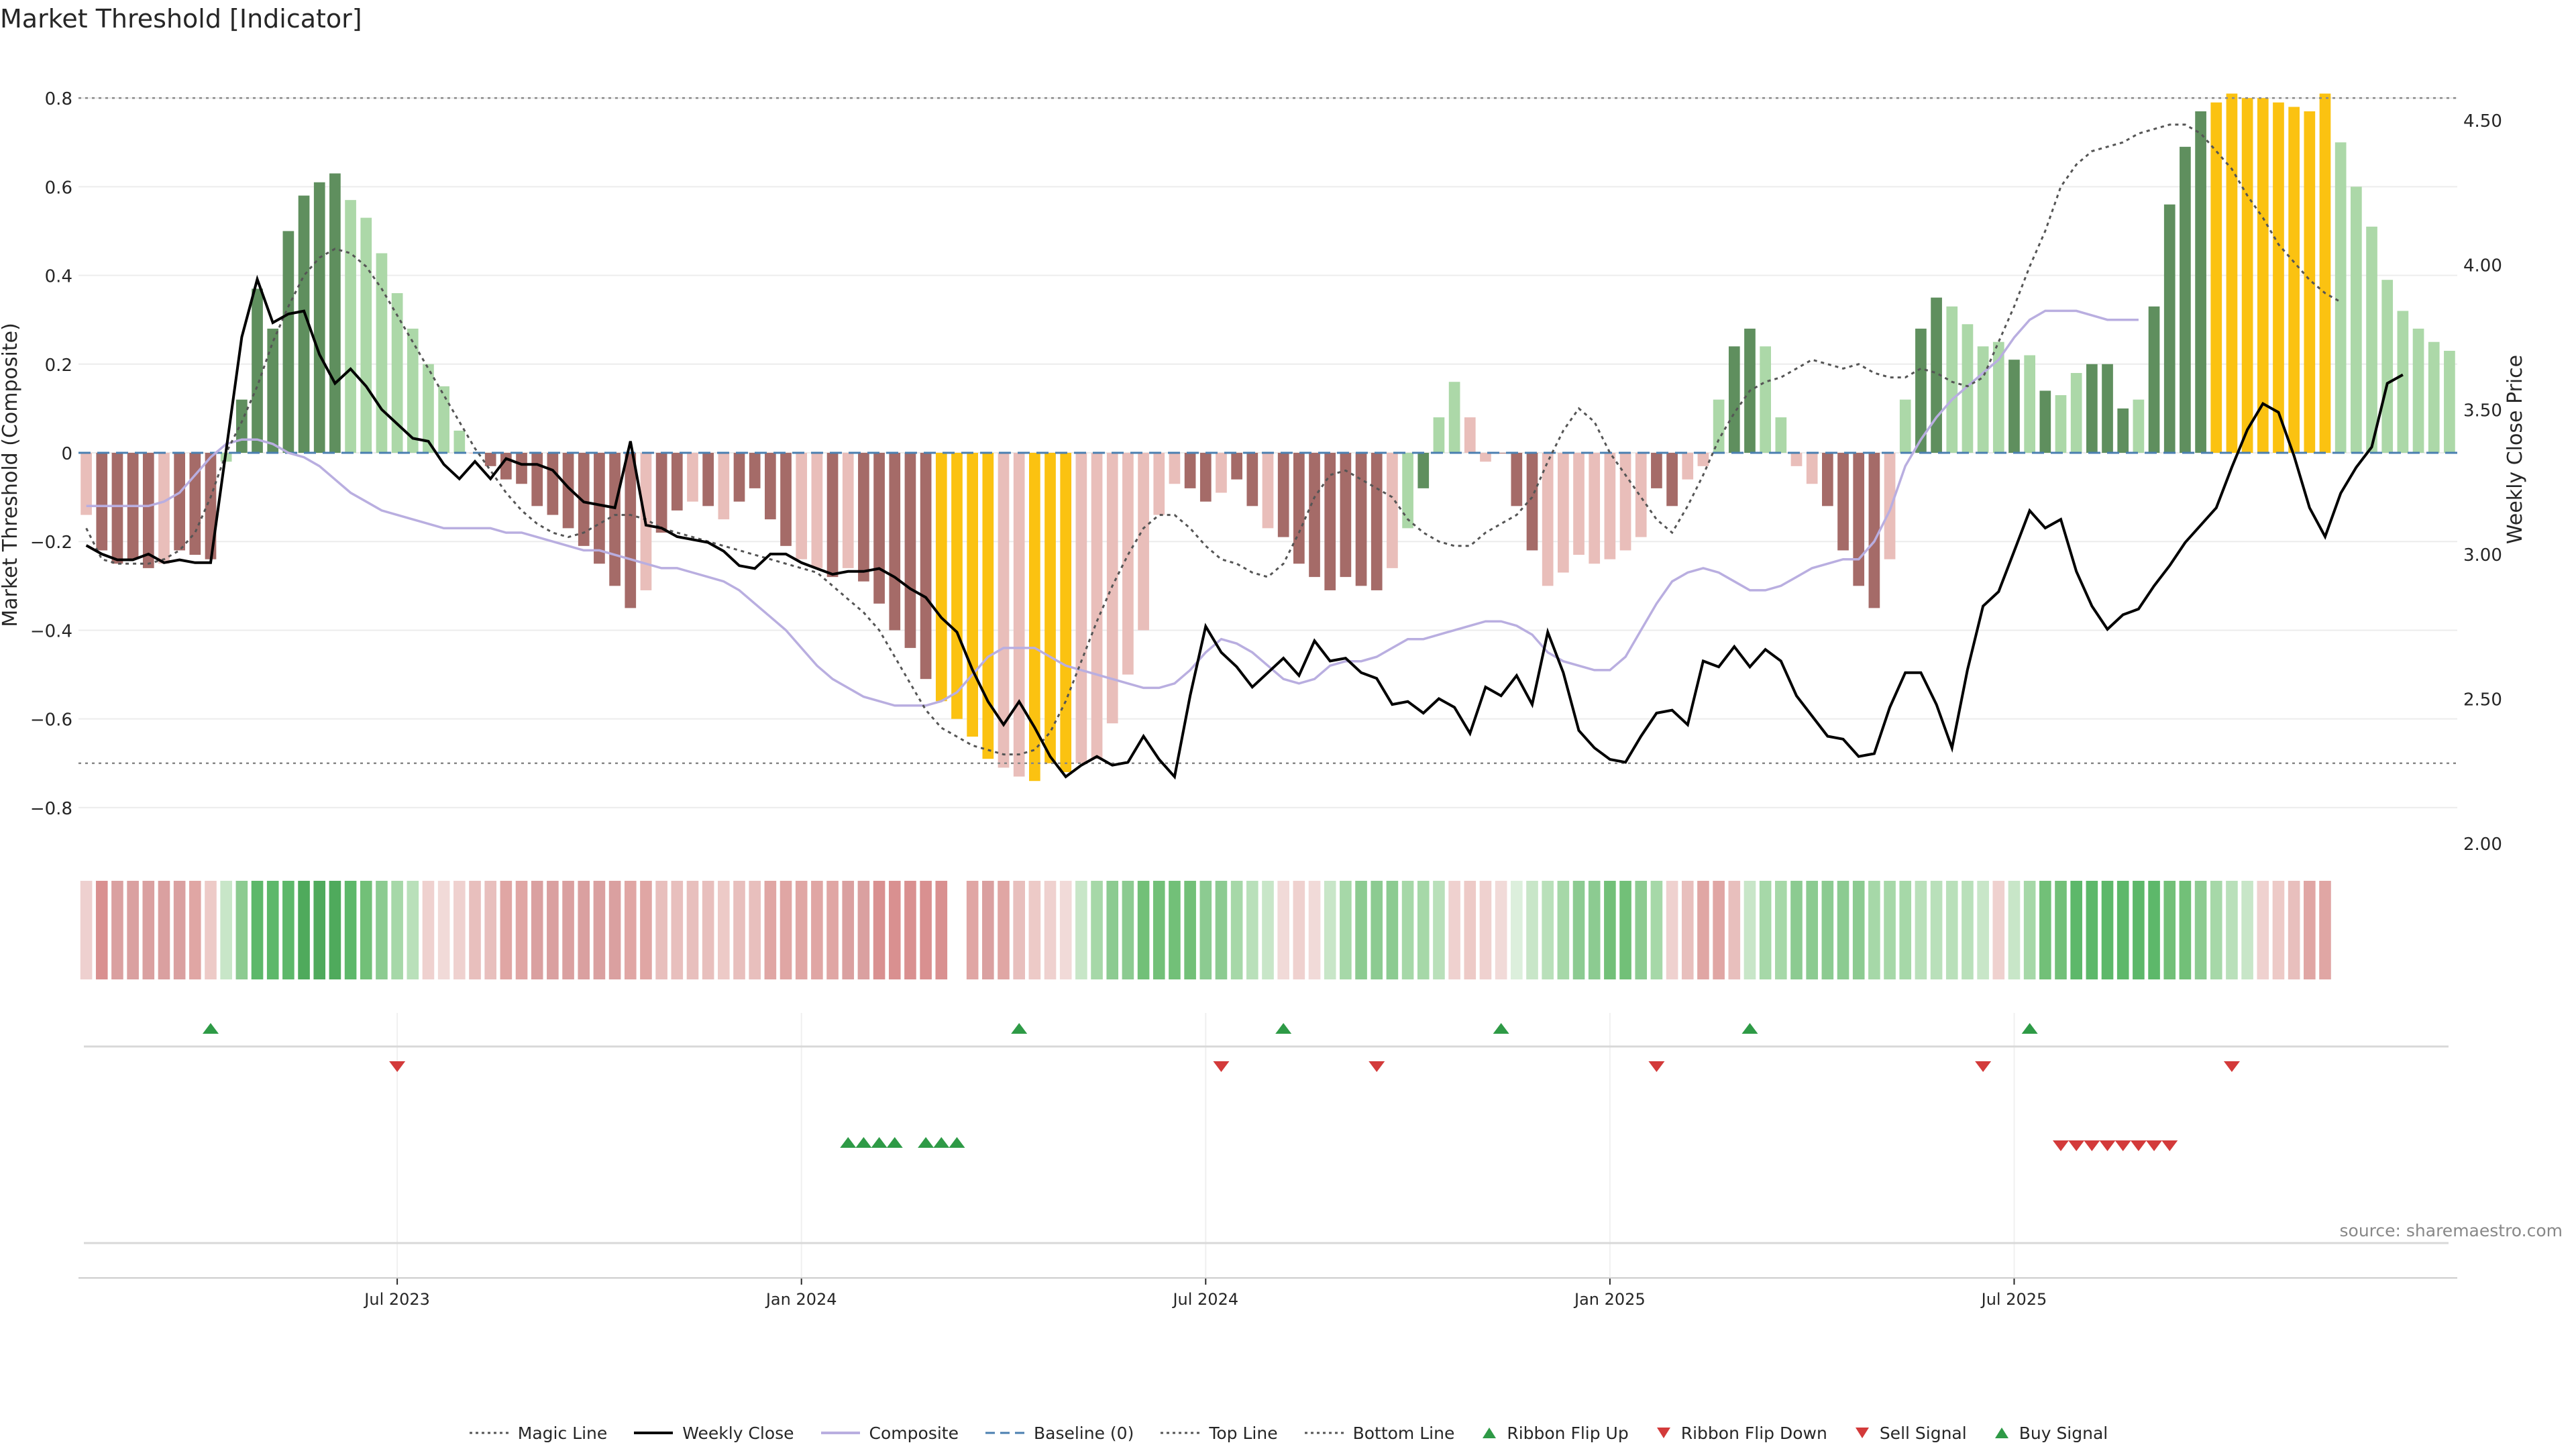 This screenshot has height=1449, width=2576. What do you see at coordinates (1910, 1433) in the screenshot?
I see `legend-item: Sell Signal` at bounding box center [1910, 1433].